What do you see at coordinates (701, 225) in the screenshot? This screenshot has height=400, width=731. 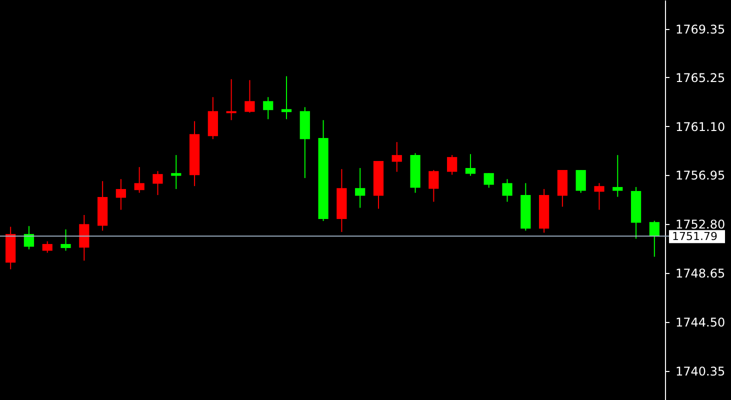 I see `y-tick-label: 1752.80` at bounding box center [701, 225].